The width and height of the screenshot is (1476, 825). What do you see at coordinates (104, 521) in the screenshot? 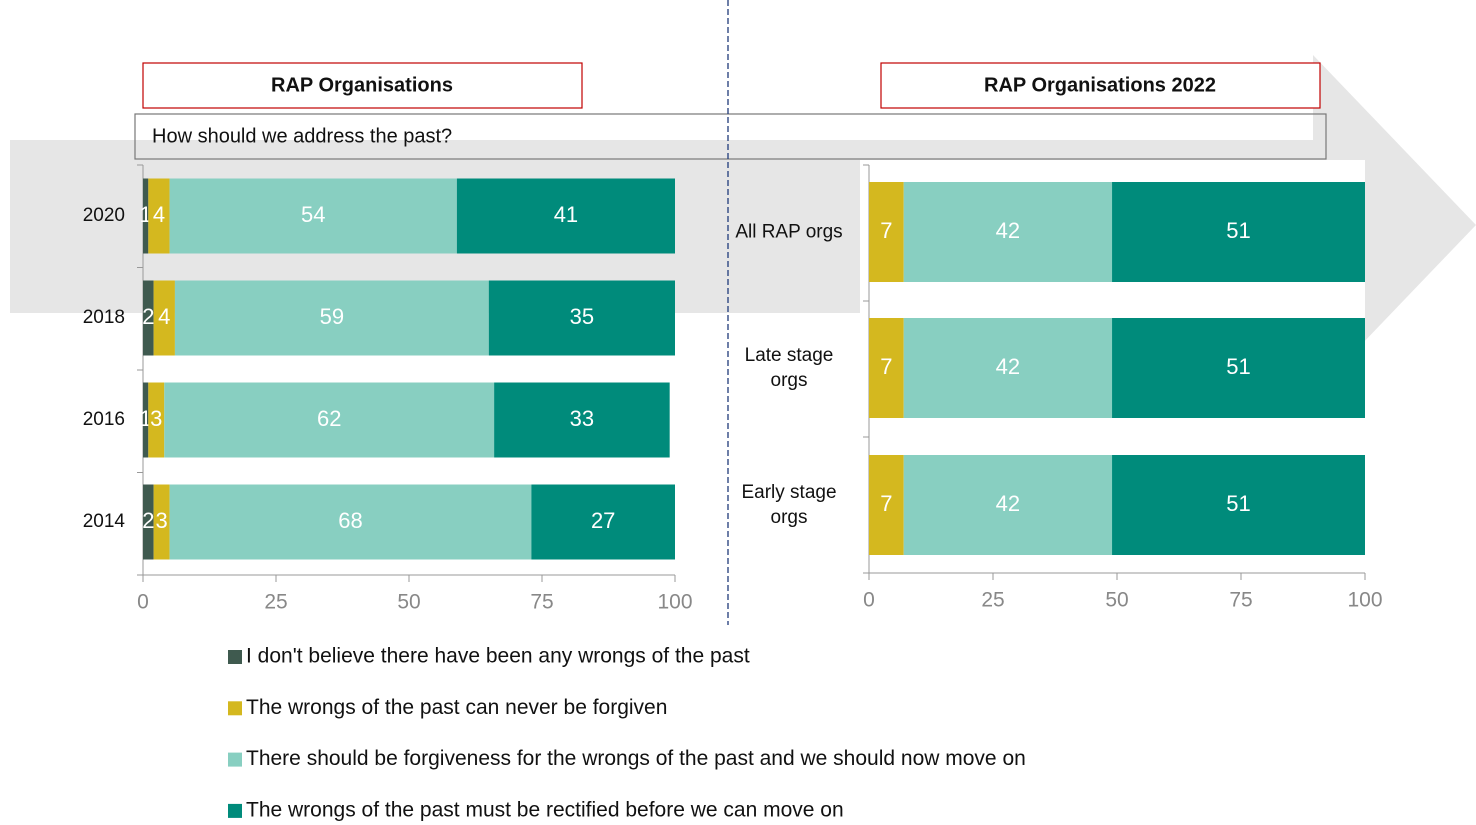
I see `y-tick-label: 2014` at bounding box center [104, 521].